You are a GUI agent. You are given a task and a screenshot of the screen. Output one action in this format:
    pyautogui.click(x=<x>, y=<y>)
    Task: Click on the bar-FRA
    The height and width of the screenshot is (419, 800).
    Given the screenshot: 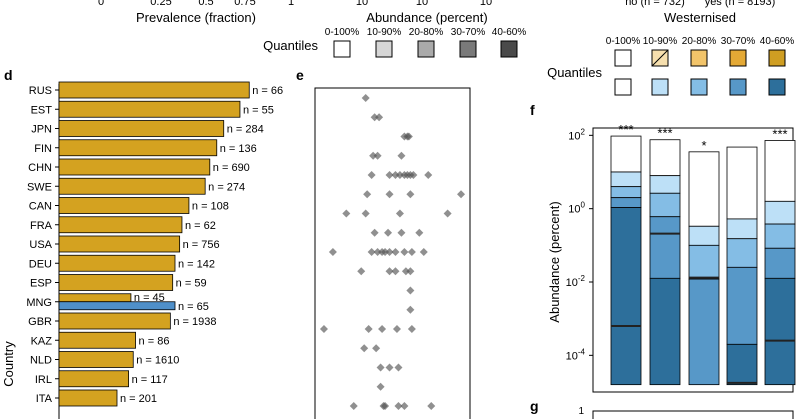 What is the action you would take?
    pyautogui.click(x=120, y=225)
    